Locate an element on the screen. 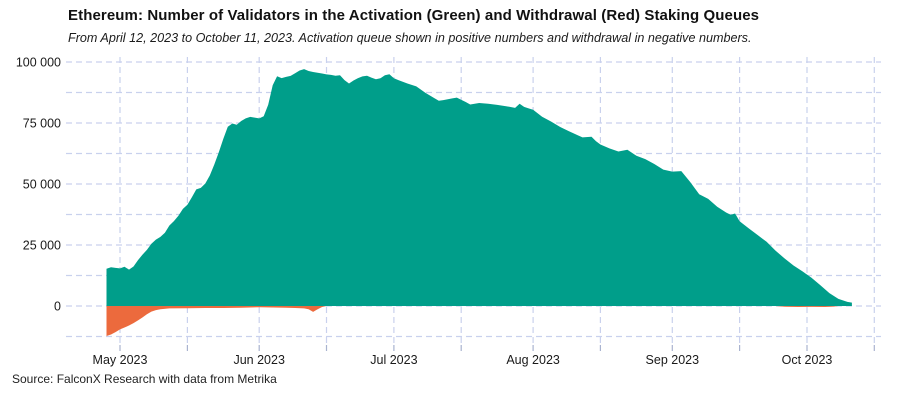 The height and width of the screenshot is (400, 900). y-axis-label: 50 000 is located at coordinates (42, 185).